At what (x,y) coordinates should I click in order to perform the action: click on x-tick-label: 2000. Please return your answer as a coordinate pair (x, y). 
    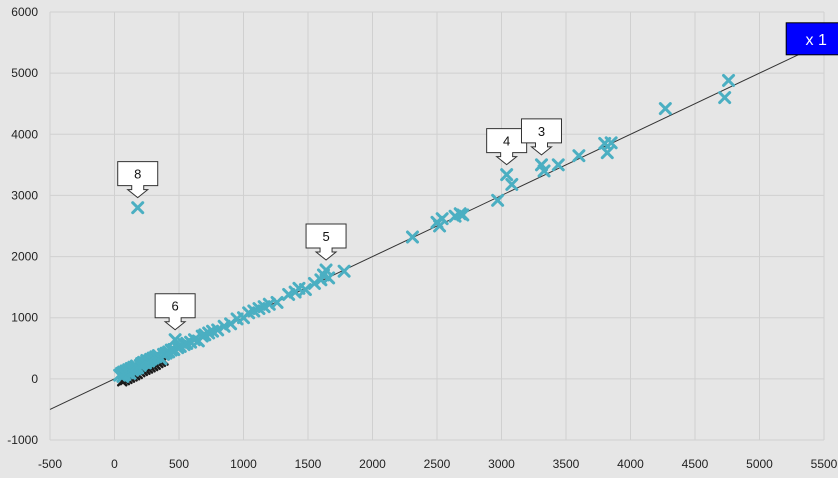
    Looking at the image, I should click on (372, 464).